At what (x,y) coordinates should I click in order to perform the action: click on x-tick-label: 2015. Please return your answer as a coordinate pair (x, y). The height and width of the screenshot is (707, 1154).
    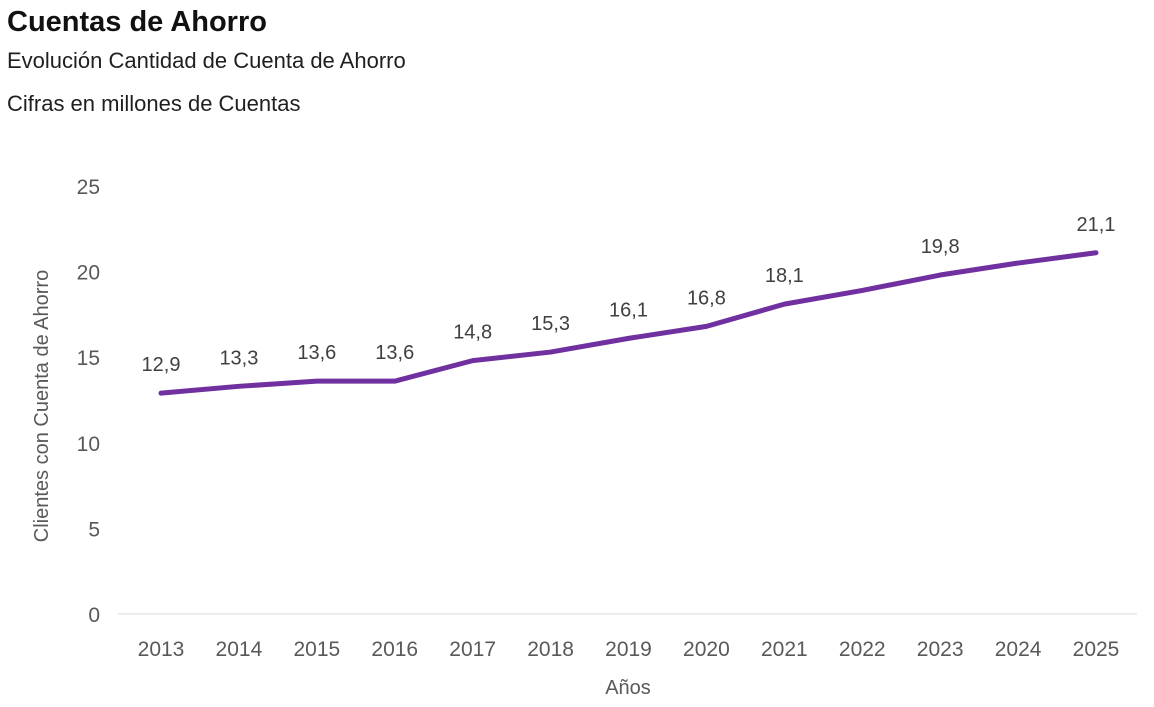
    Looking at the image, I should click on (316, 649).